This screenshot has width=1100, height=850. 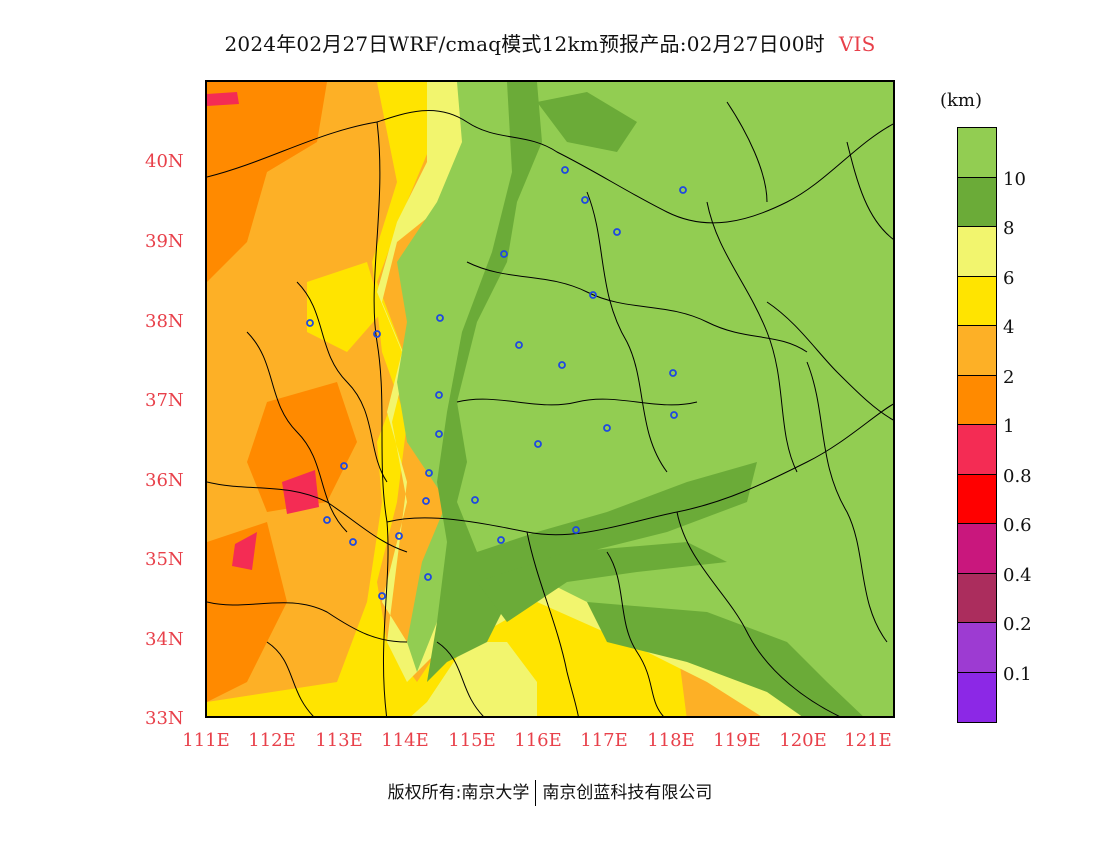 I want to click on colorbar-label: 0.8, so click(x=1017, y=476).